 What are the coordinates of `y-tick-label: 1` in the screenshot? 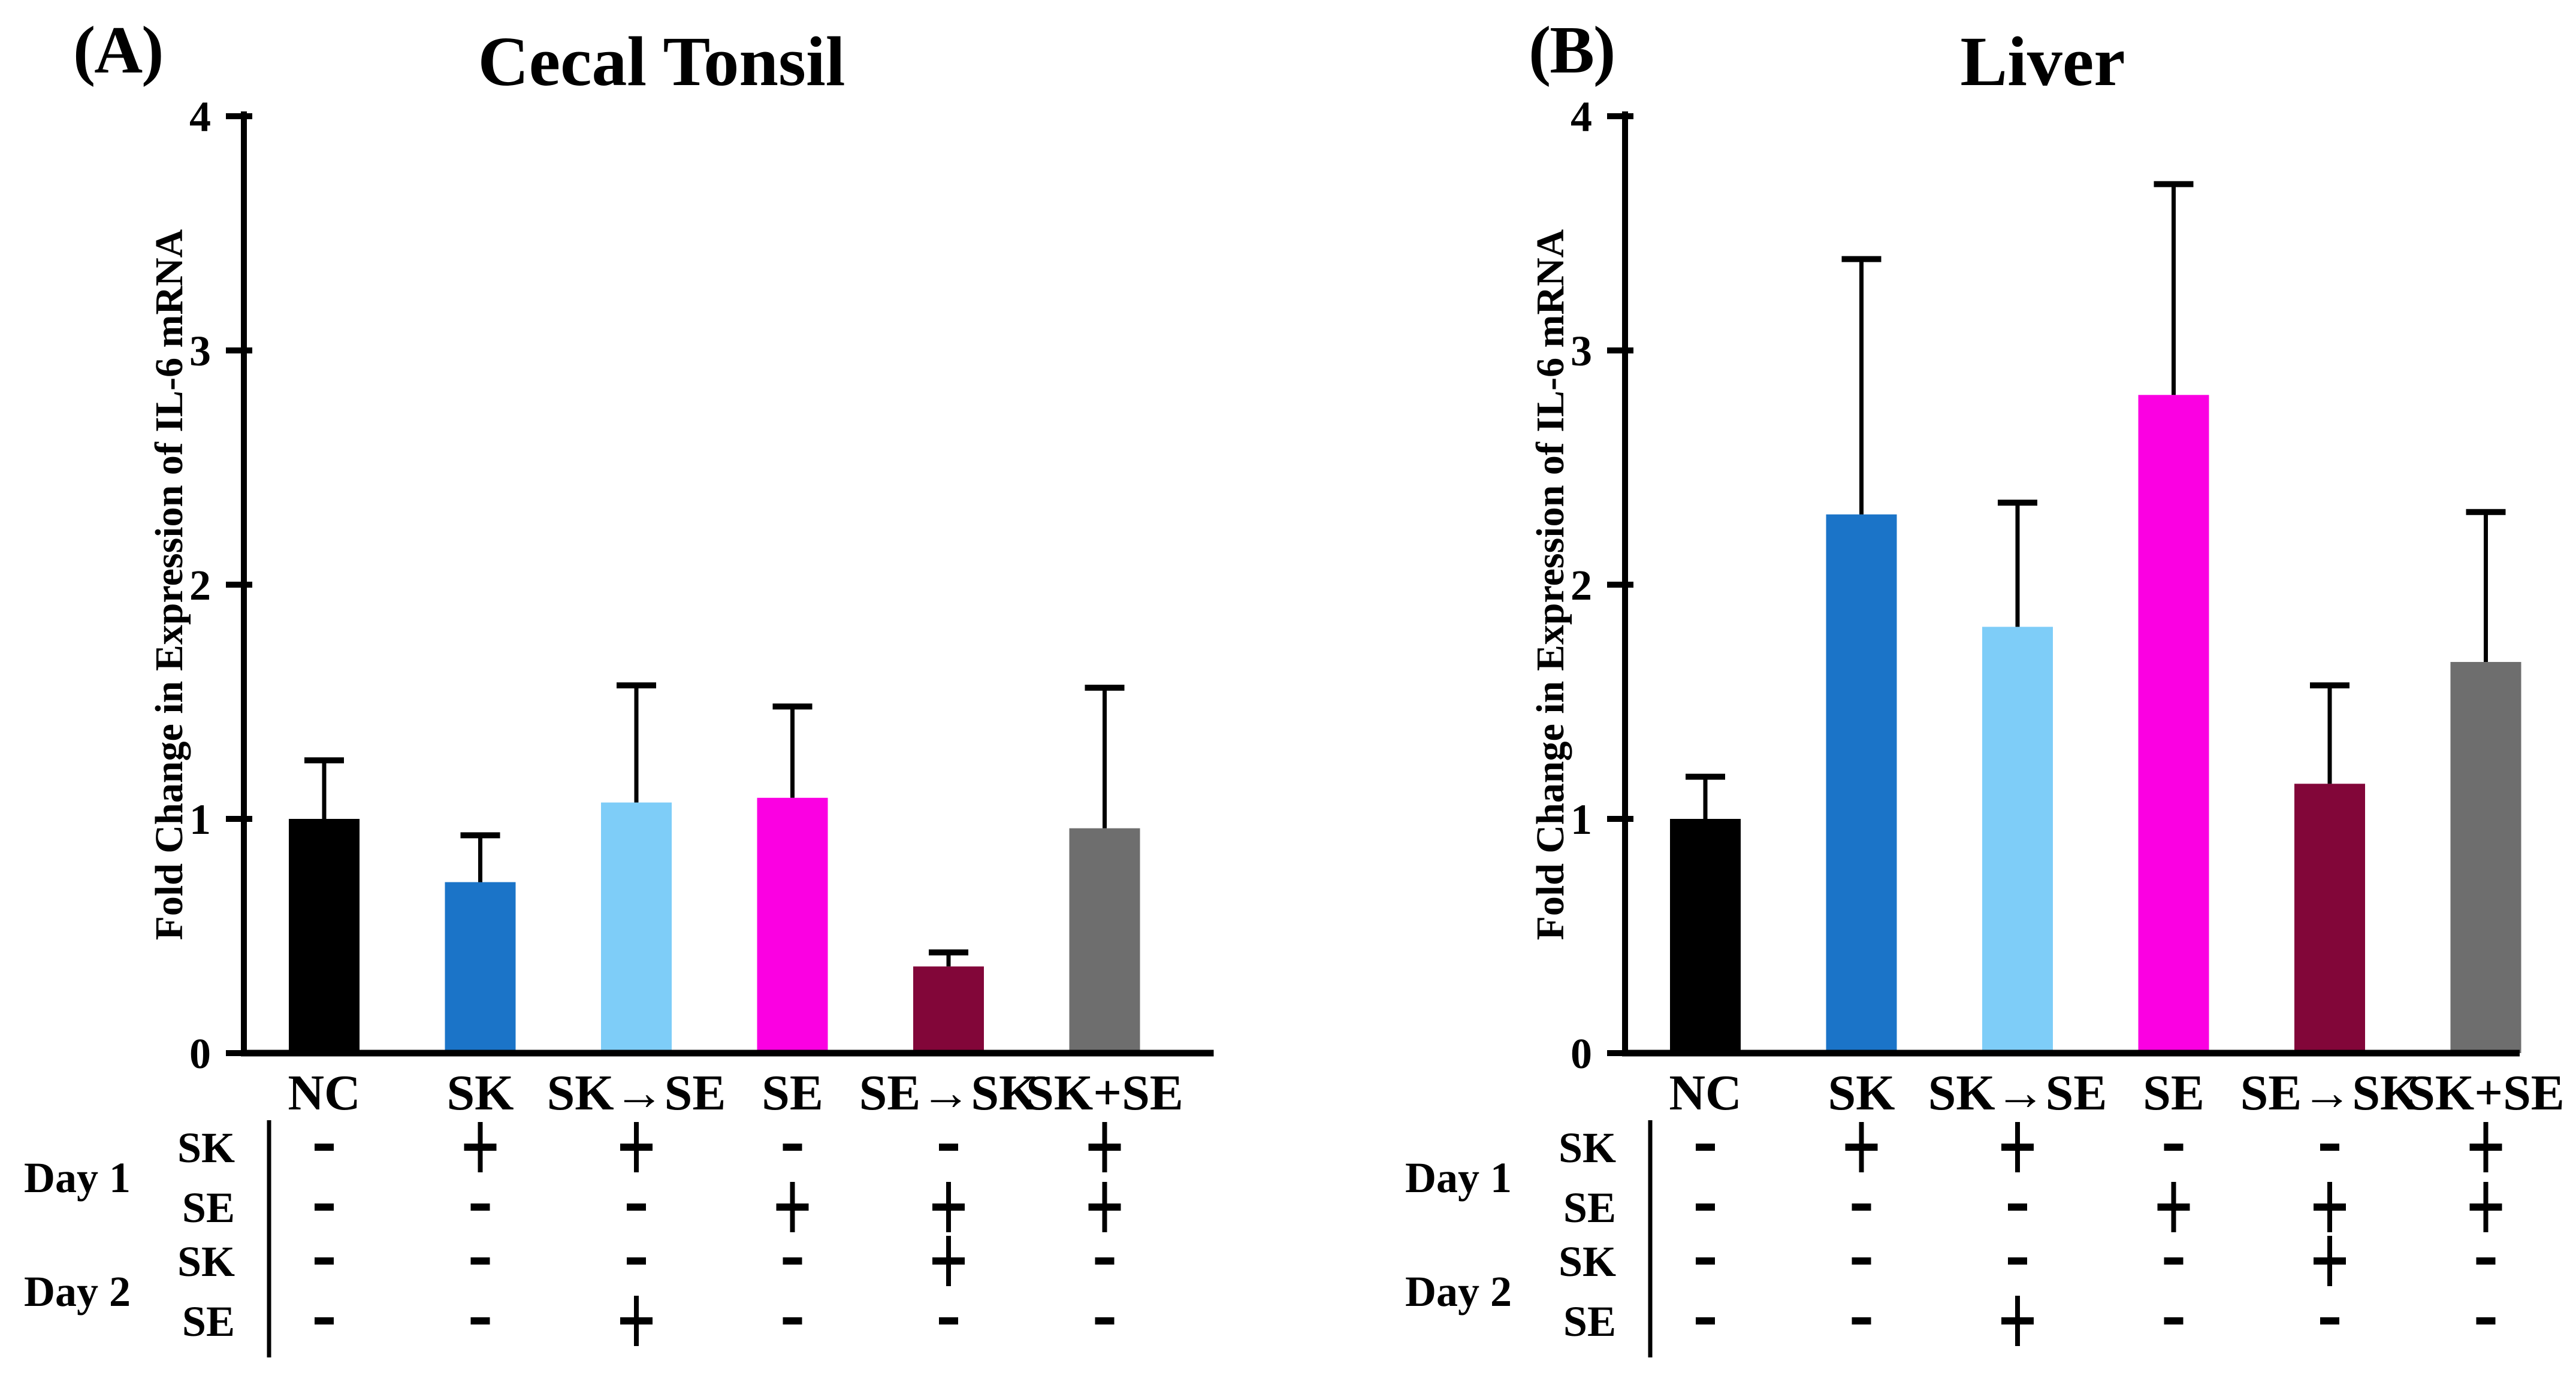 It's located at (1582, 819).